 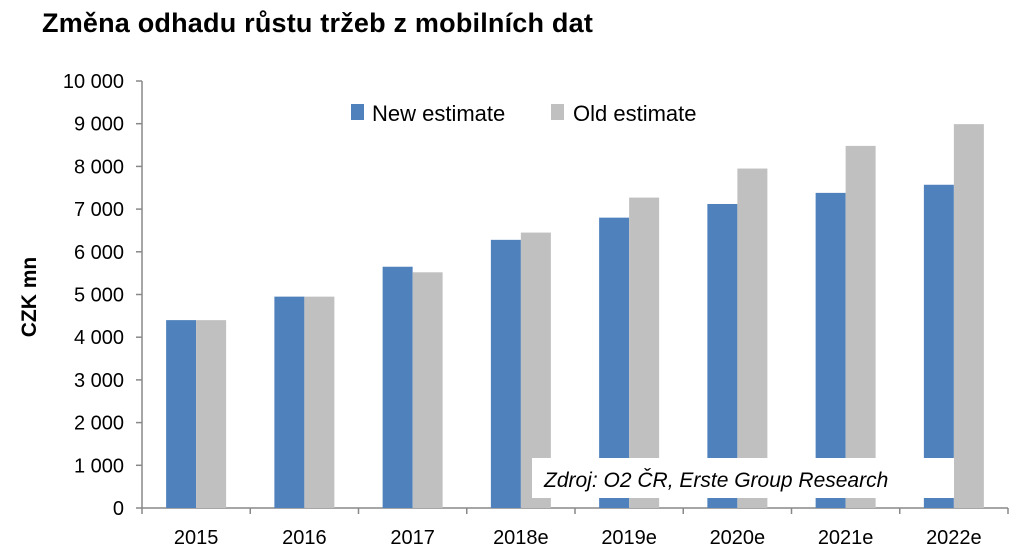 I want to click on y-tick-label: 8 000, so click(x=99, y=167).